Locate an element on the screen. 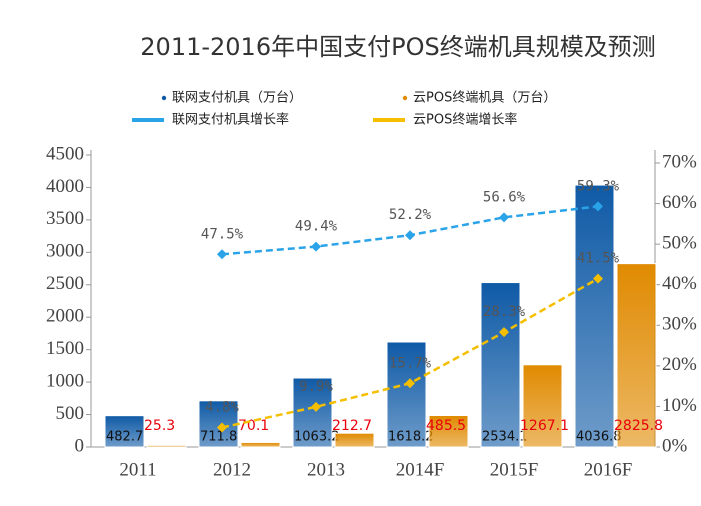 Image resolution: width=701 pixels, height=506 pixels. line-value-label: 47.5% is located at coordinates (222, 234).